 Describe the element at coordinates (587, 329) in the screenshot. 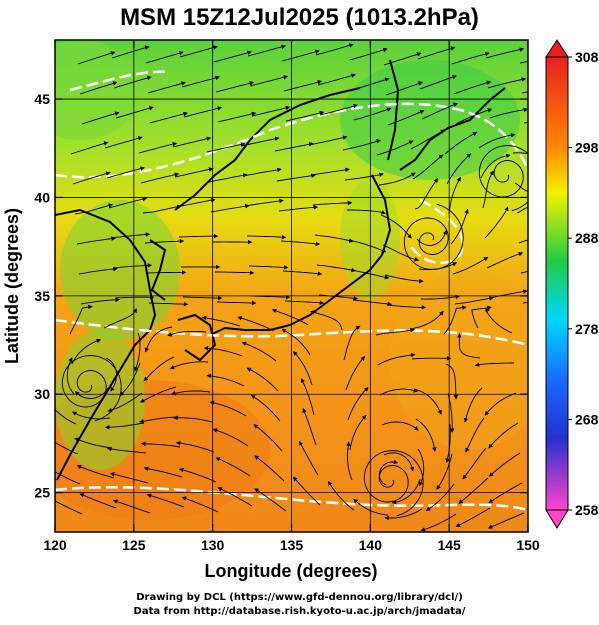

I see `colorbar-tick-label: 278` at that location.